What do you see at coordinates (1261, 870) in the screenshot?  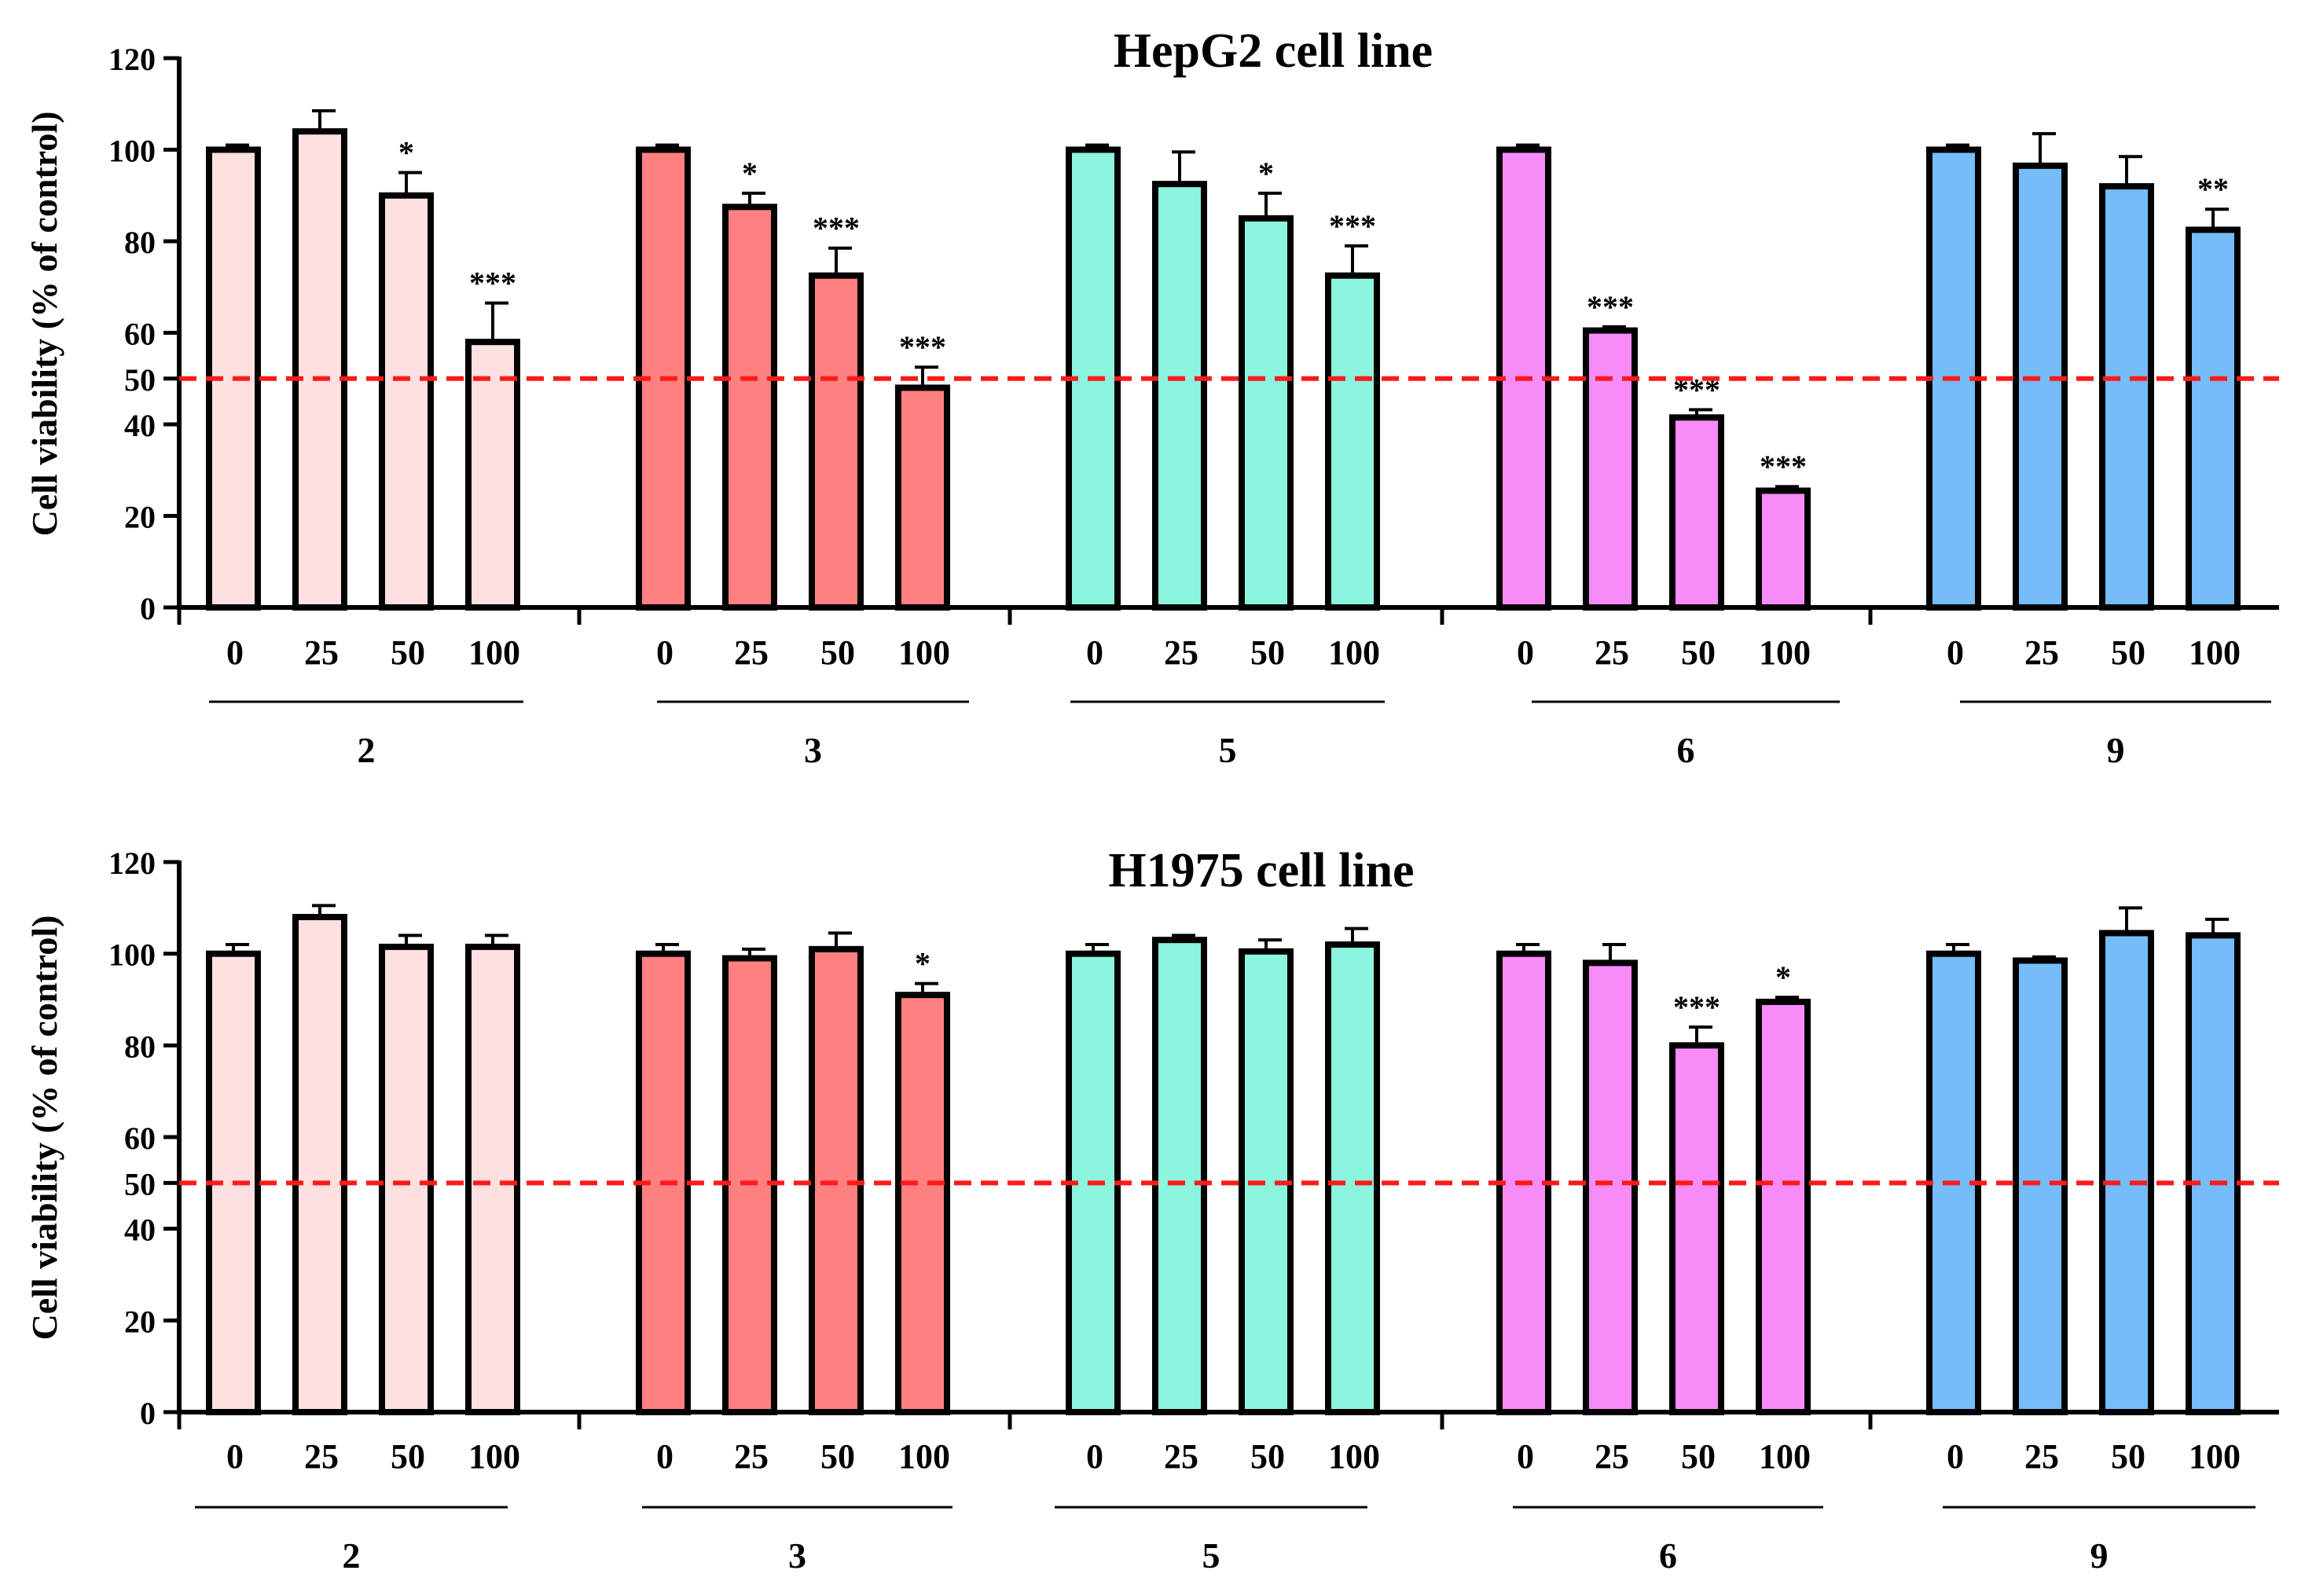 I see `chart-title: H1975 cell line` at bounding box center [1261, 870].